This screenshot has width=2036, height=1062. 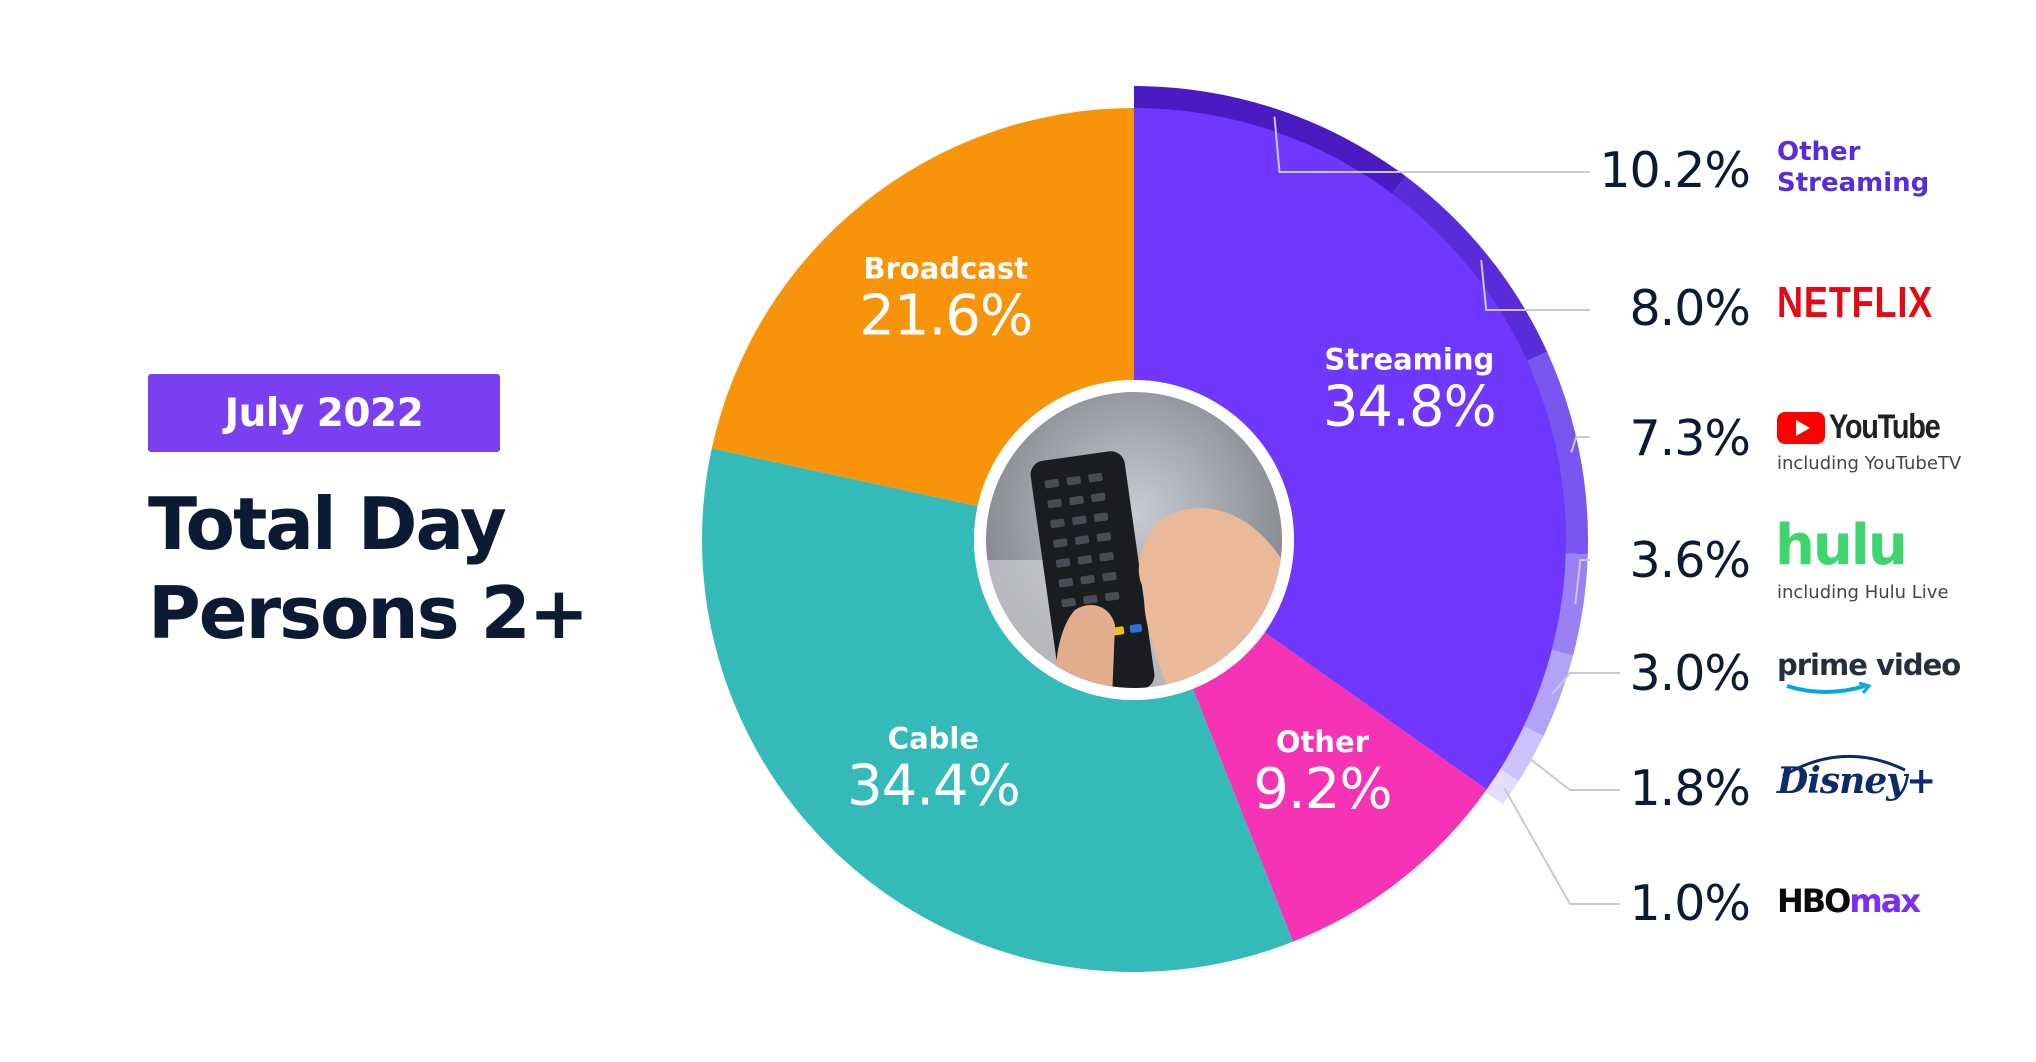 I want to click on slice-label-cable: Cable, so click(x=933, y=738).